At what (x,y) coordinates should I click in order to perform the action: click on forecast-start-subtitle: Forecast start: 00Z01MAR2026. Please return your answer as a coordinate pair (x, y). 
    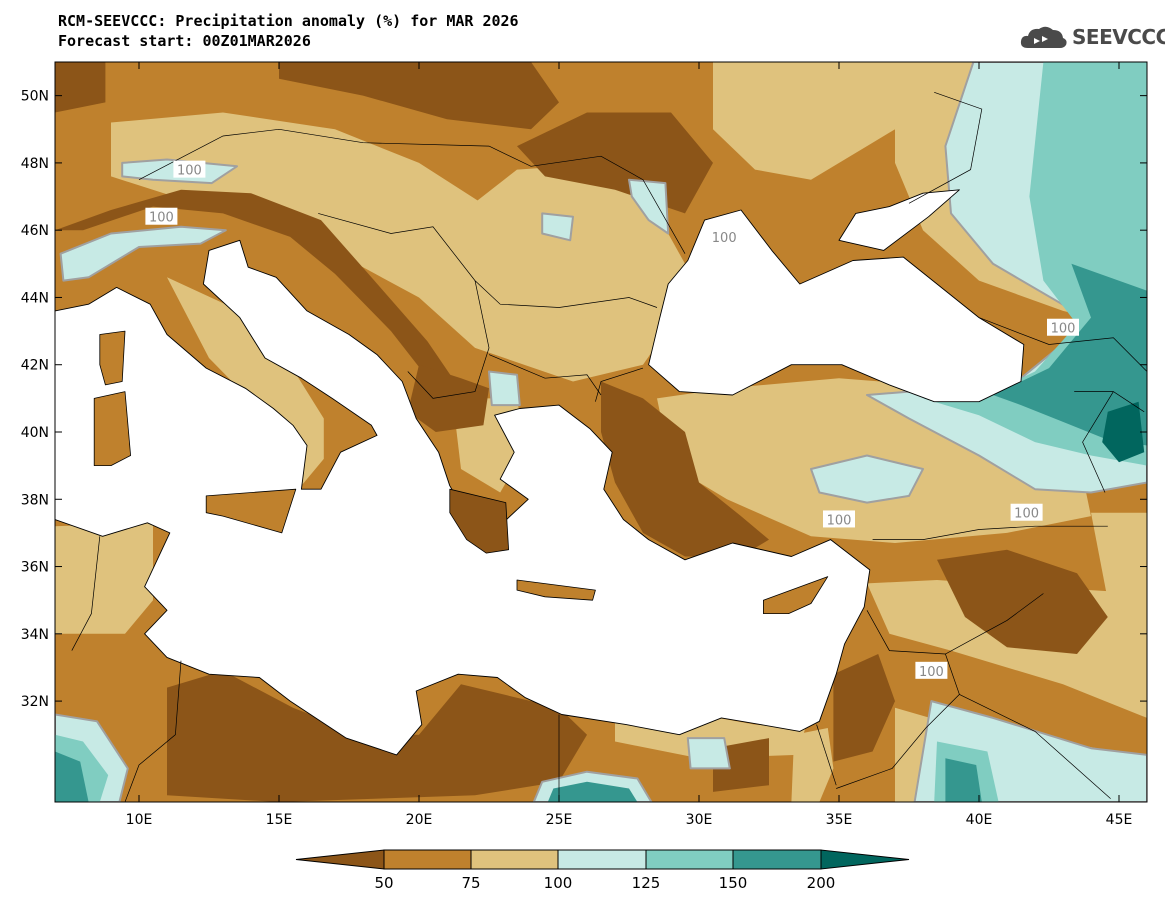
    Looking at the image, I should click on (184, 41).